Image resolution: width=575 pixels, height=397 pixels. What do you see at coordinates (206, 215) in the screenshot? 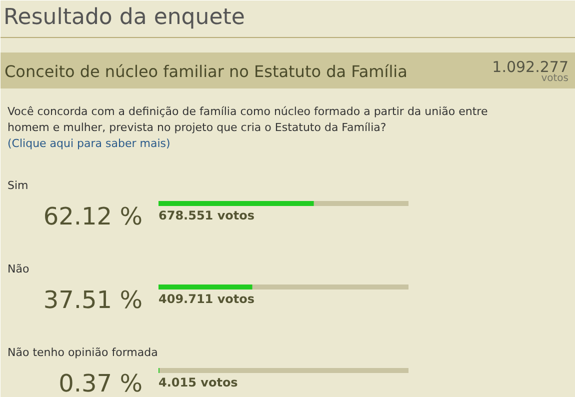
I see `annotation: 678.551 votos` at bounding box center [206, 215].